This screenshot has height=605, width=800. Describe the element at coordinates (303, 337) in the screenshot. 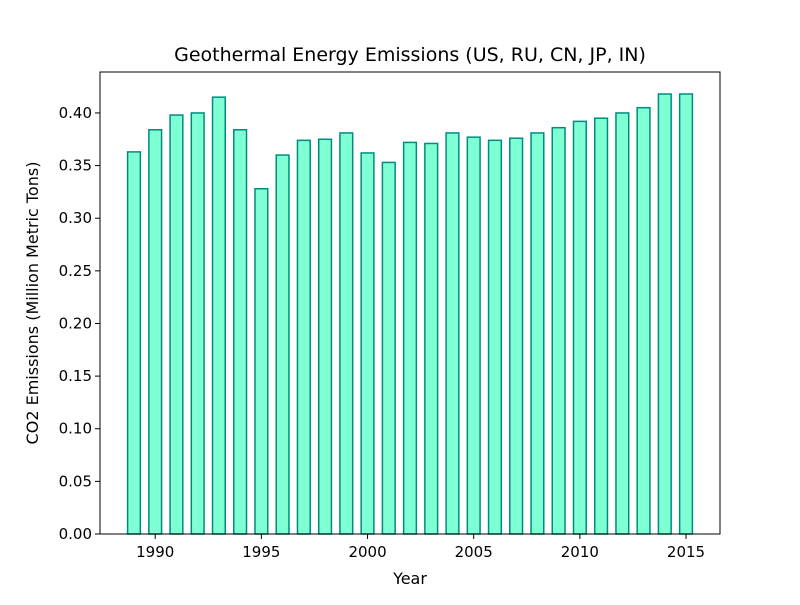

I see `bar-1997` at that location.